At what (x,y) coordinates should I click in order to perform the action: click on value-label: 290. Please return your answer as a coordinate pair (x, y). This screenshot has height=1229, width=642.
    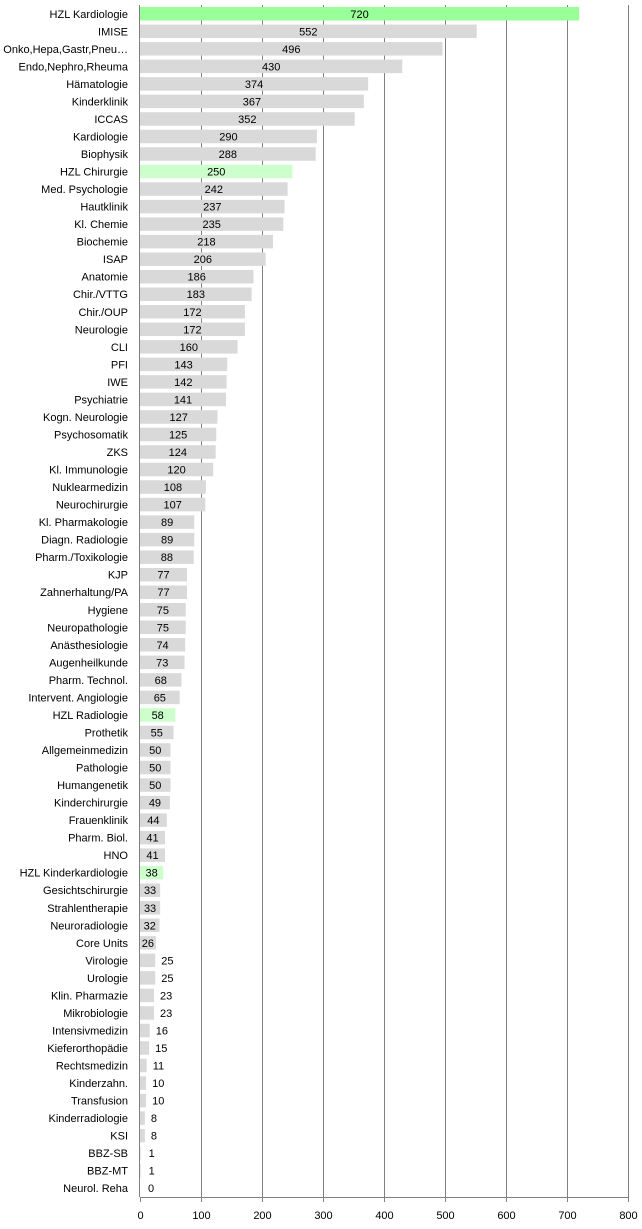
    Looking at the image, I should click on (228, 137).